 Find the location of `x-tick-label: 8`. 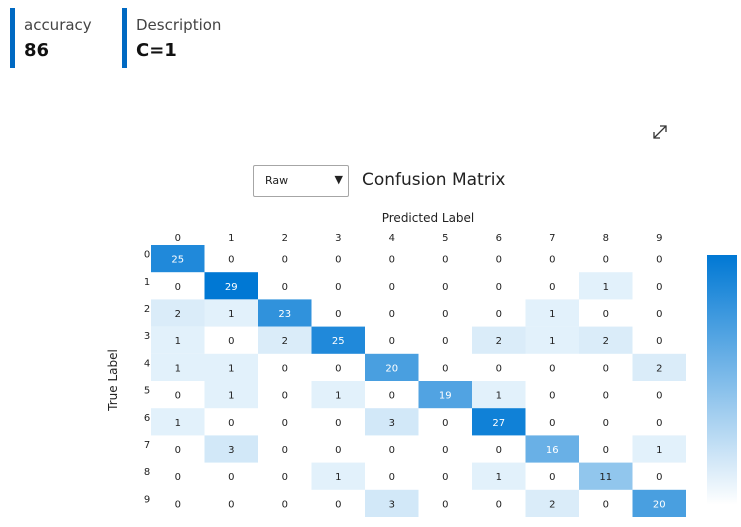

x-tick-label: 8 is located at coordinates (606, 238).